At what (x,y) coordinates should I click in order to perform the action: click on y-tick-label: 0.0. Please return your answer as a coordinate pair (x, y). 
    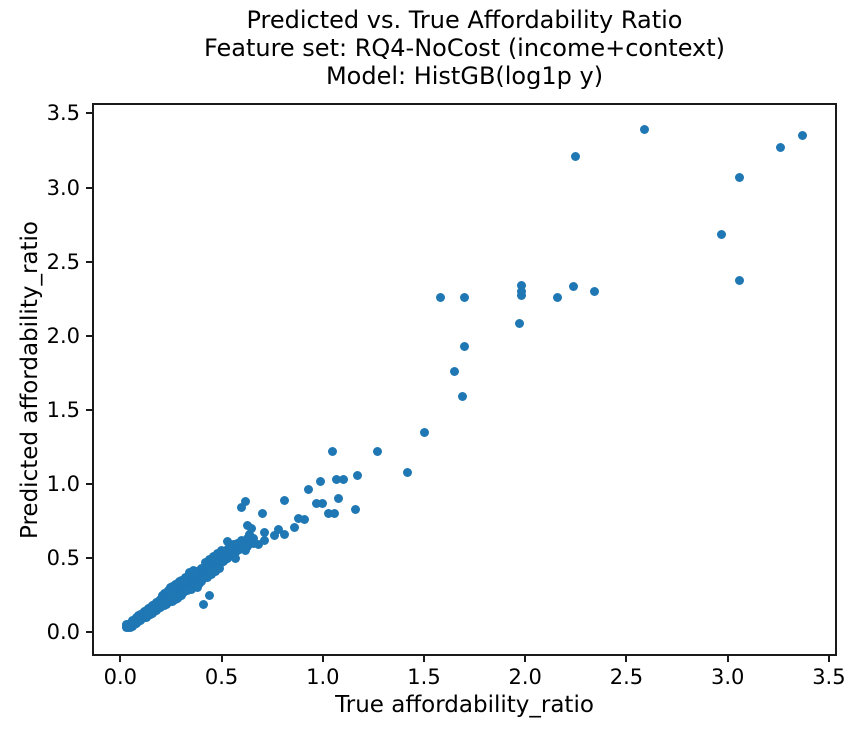
    Looking at the image, I should click on (63, 632).